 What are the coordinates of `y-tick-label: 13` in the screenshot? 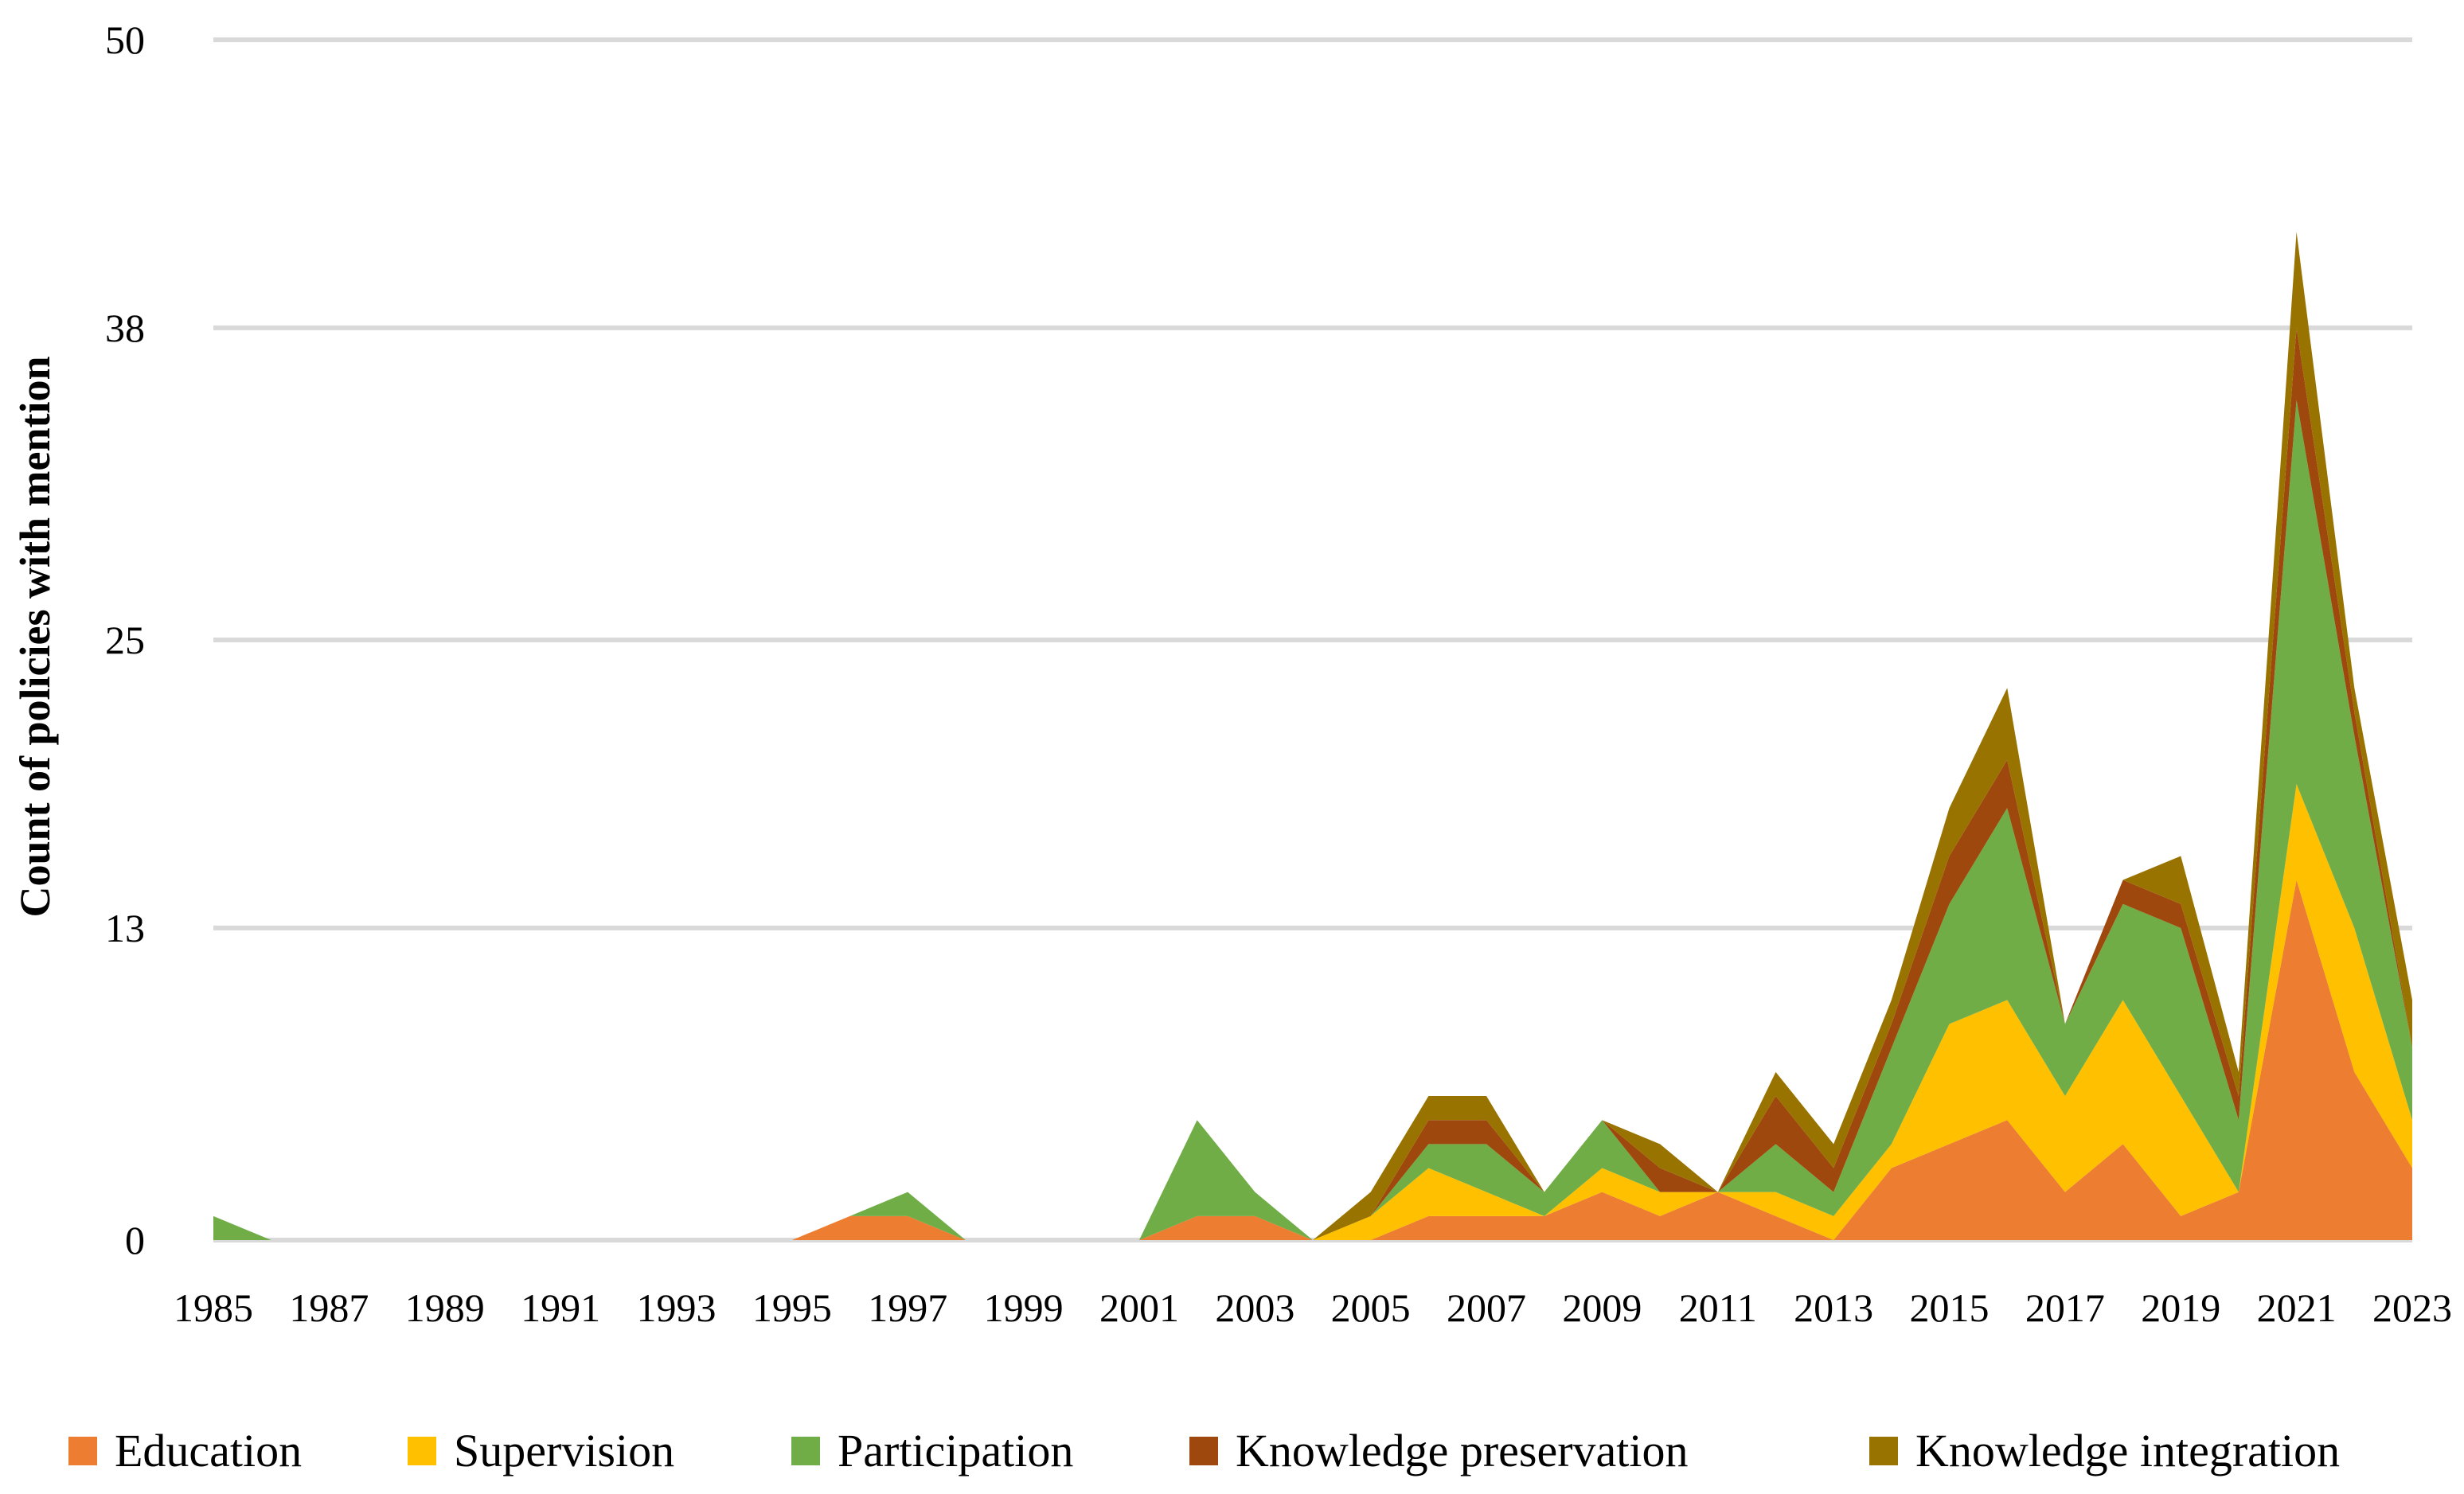 It's located at (125, 928).